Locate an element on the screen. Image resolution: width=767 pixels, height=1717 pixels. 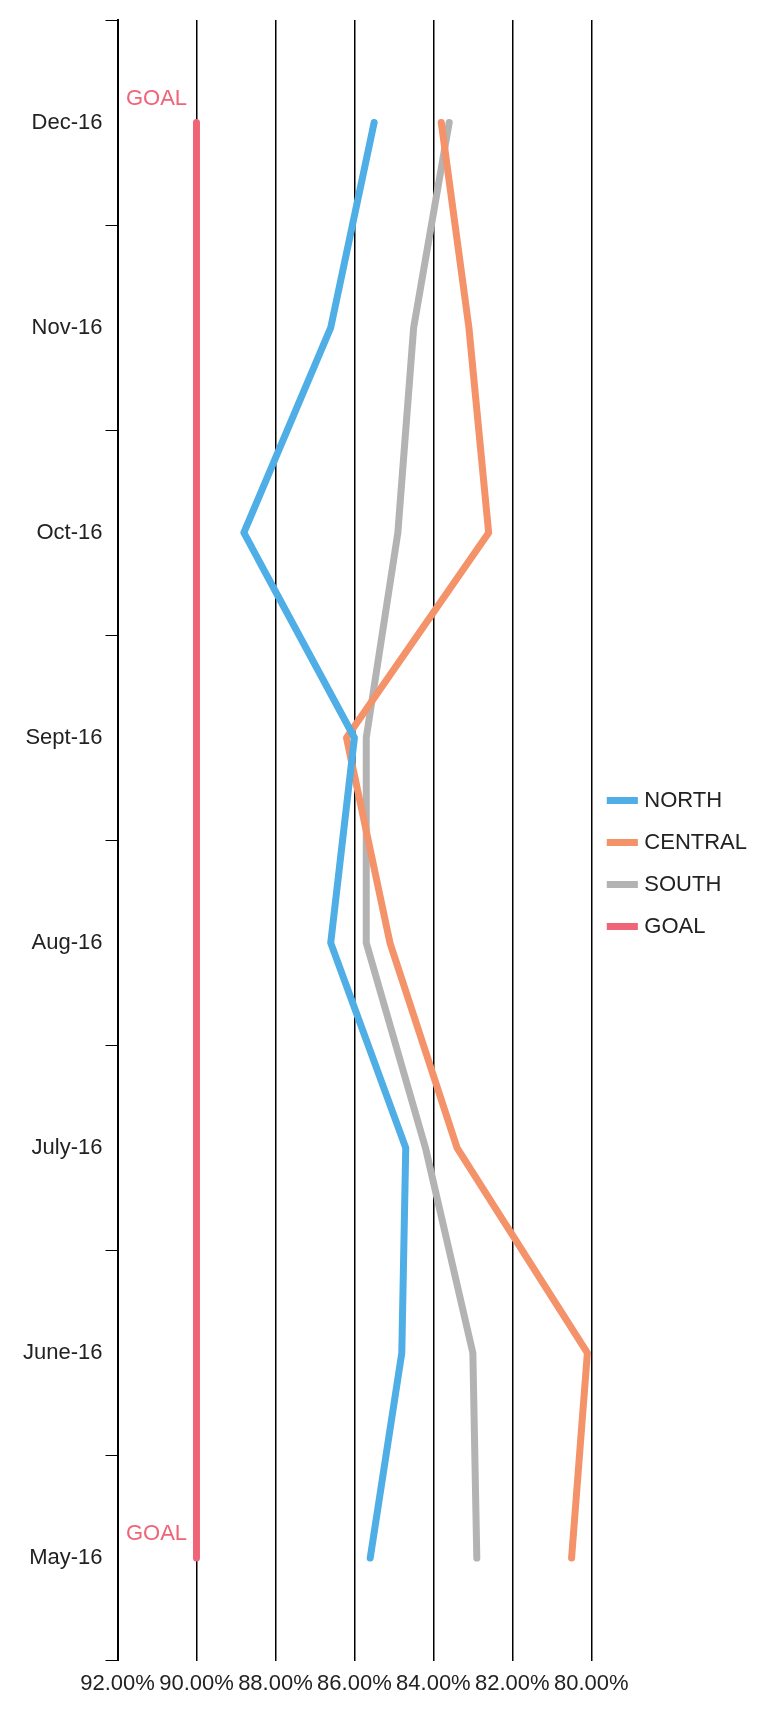
y-tick-label: Sept-16 is located at coordinates (64, 736).